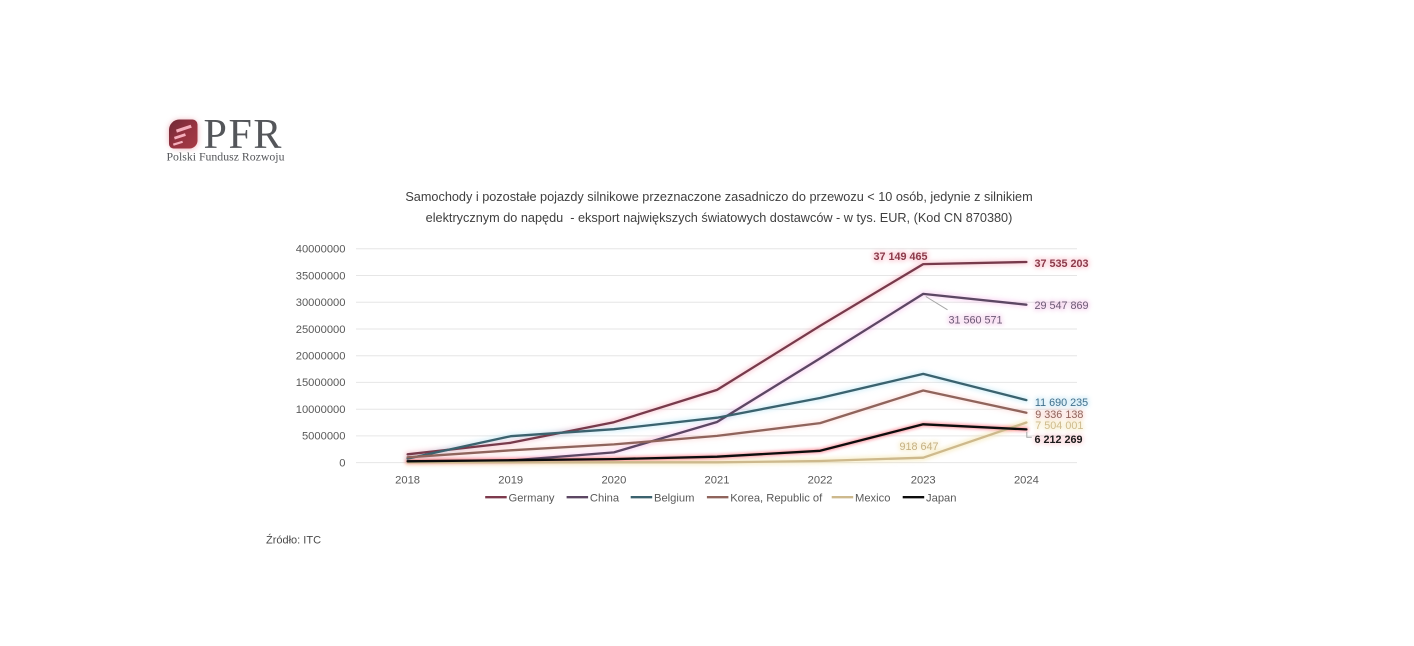 This screenshot has width=1414, height=646. Describe the element at coordinates (342, 463) in the screenshot. I see `svg-text: 0` at that location.